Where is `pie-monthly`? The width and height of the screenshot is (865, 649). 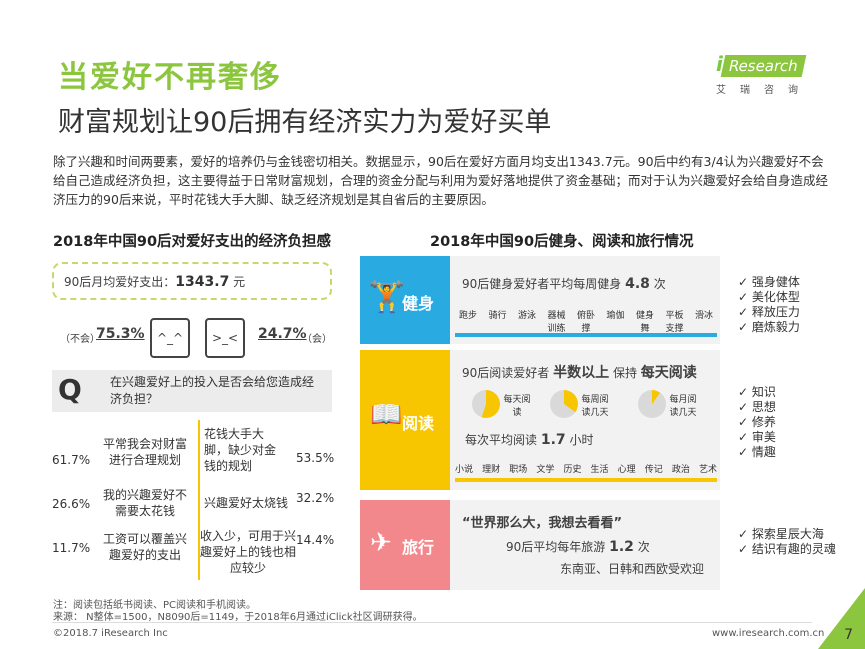
pie-monthly is located at coordinates (652, 404).